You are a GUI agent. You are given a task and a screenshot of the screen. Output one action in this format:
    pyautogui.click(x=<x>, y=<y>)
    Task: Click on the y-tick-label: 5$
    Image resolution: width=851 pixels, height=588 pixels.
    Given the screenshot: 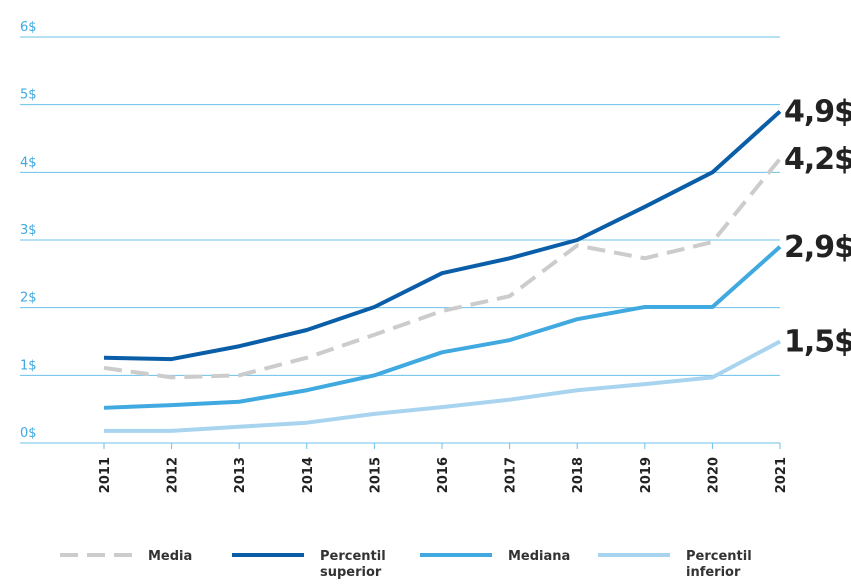 What is the action you would take?
    pyautogui.click(x=28, y=95)
    